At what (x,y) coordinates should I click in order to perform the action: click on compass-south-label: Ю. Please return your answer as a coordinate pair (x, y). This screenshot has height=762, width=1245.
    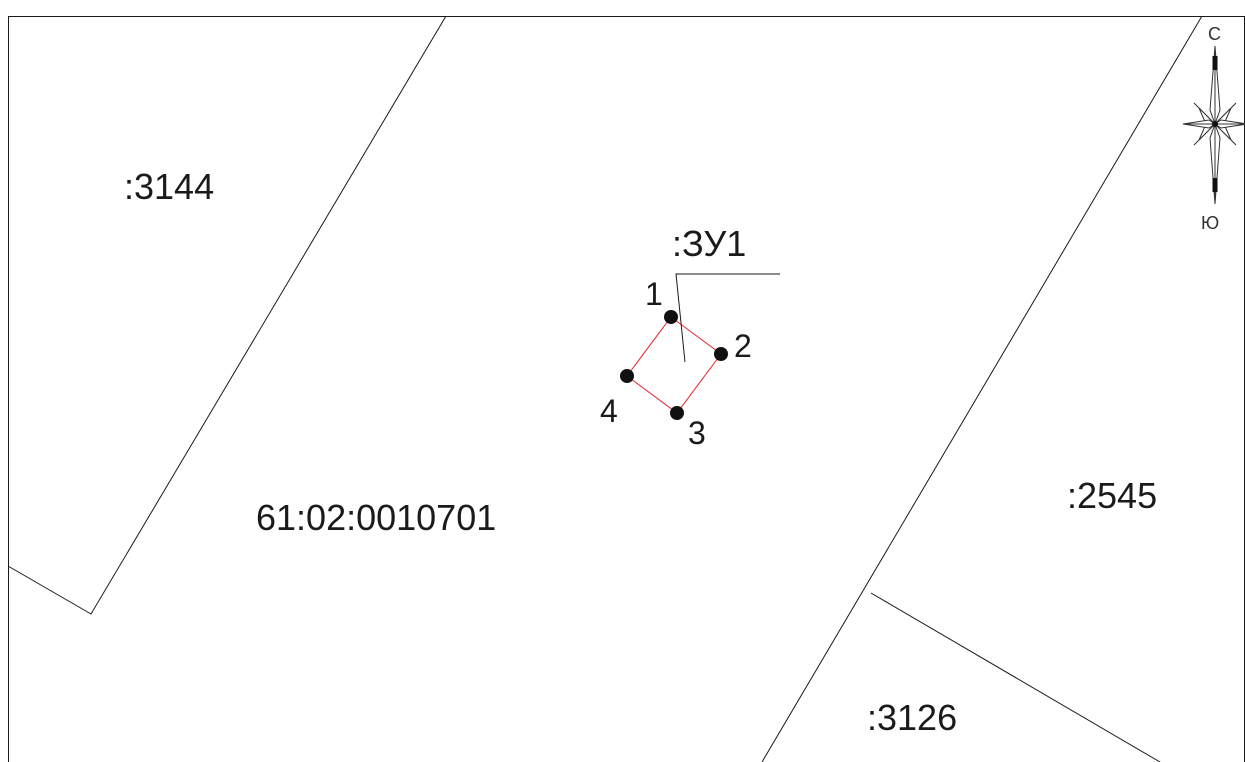
    Looking at the image, I should click on (1210, 223).